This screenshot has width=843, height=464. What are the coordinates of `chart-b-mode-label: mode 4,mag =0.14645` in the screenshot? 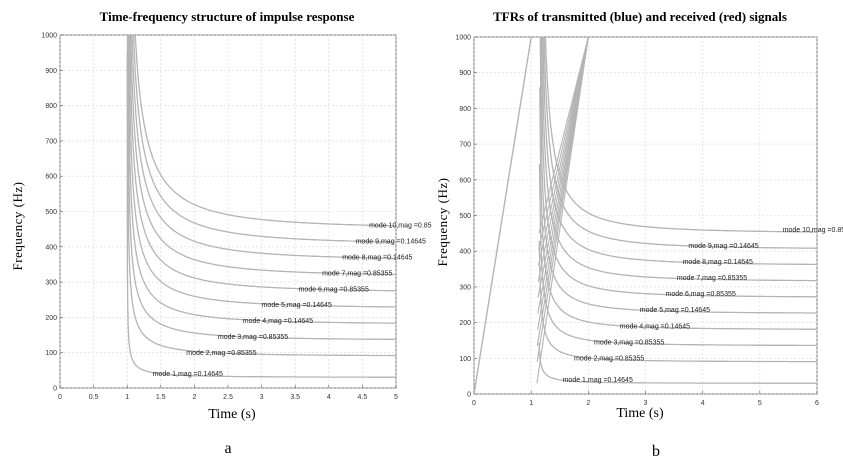 It's located at (655, 326).